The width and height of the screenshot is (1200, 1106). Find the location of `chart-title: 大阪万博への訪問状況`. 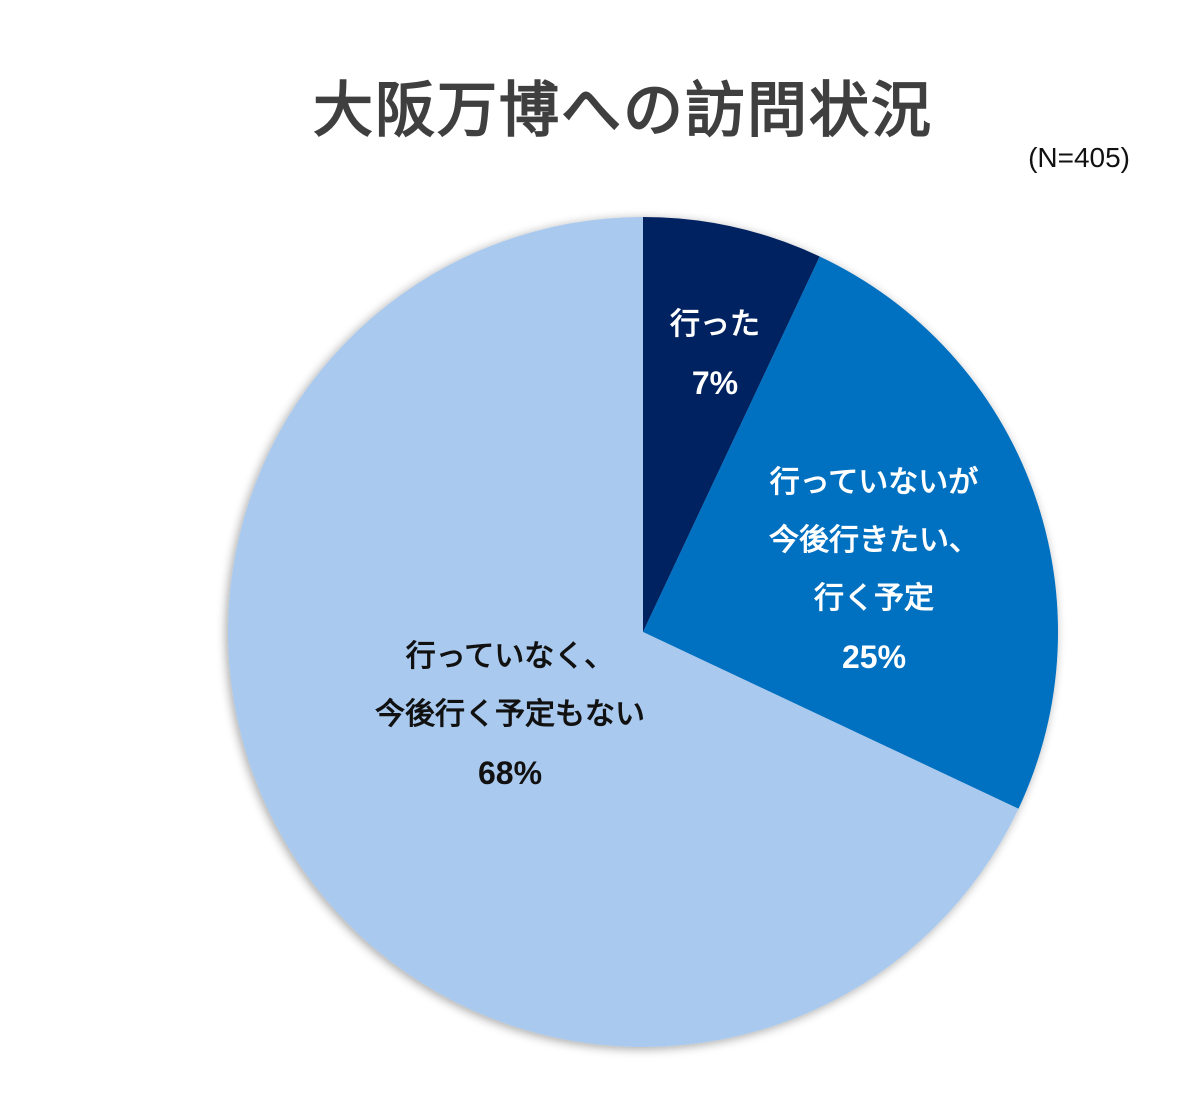

chart-title: 大阪万博への訪問状況 is located at coordinates (623, 111).